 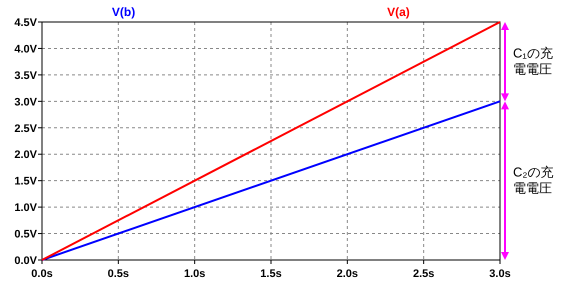 What do you see at coordinates (26, 128) in the screenshot?
I see `y-tick-label: 2.5V` at bounding box center [26, 128].